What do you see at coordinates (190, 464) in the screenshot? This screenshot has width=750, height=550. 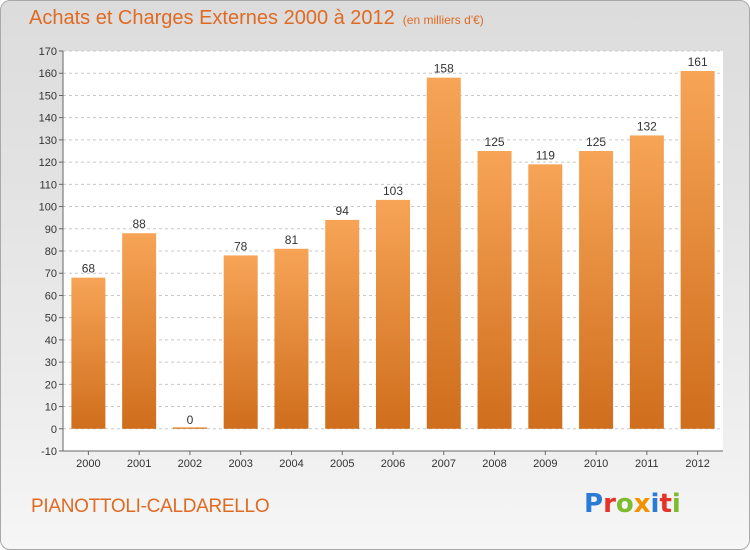 I see `x-tick-label: 2002` at bounding box center [190, 464].